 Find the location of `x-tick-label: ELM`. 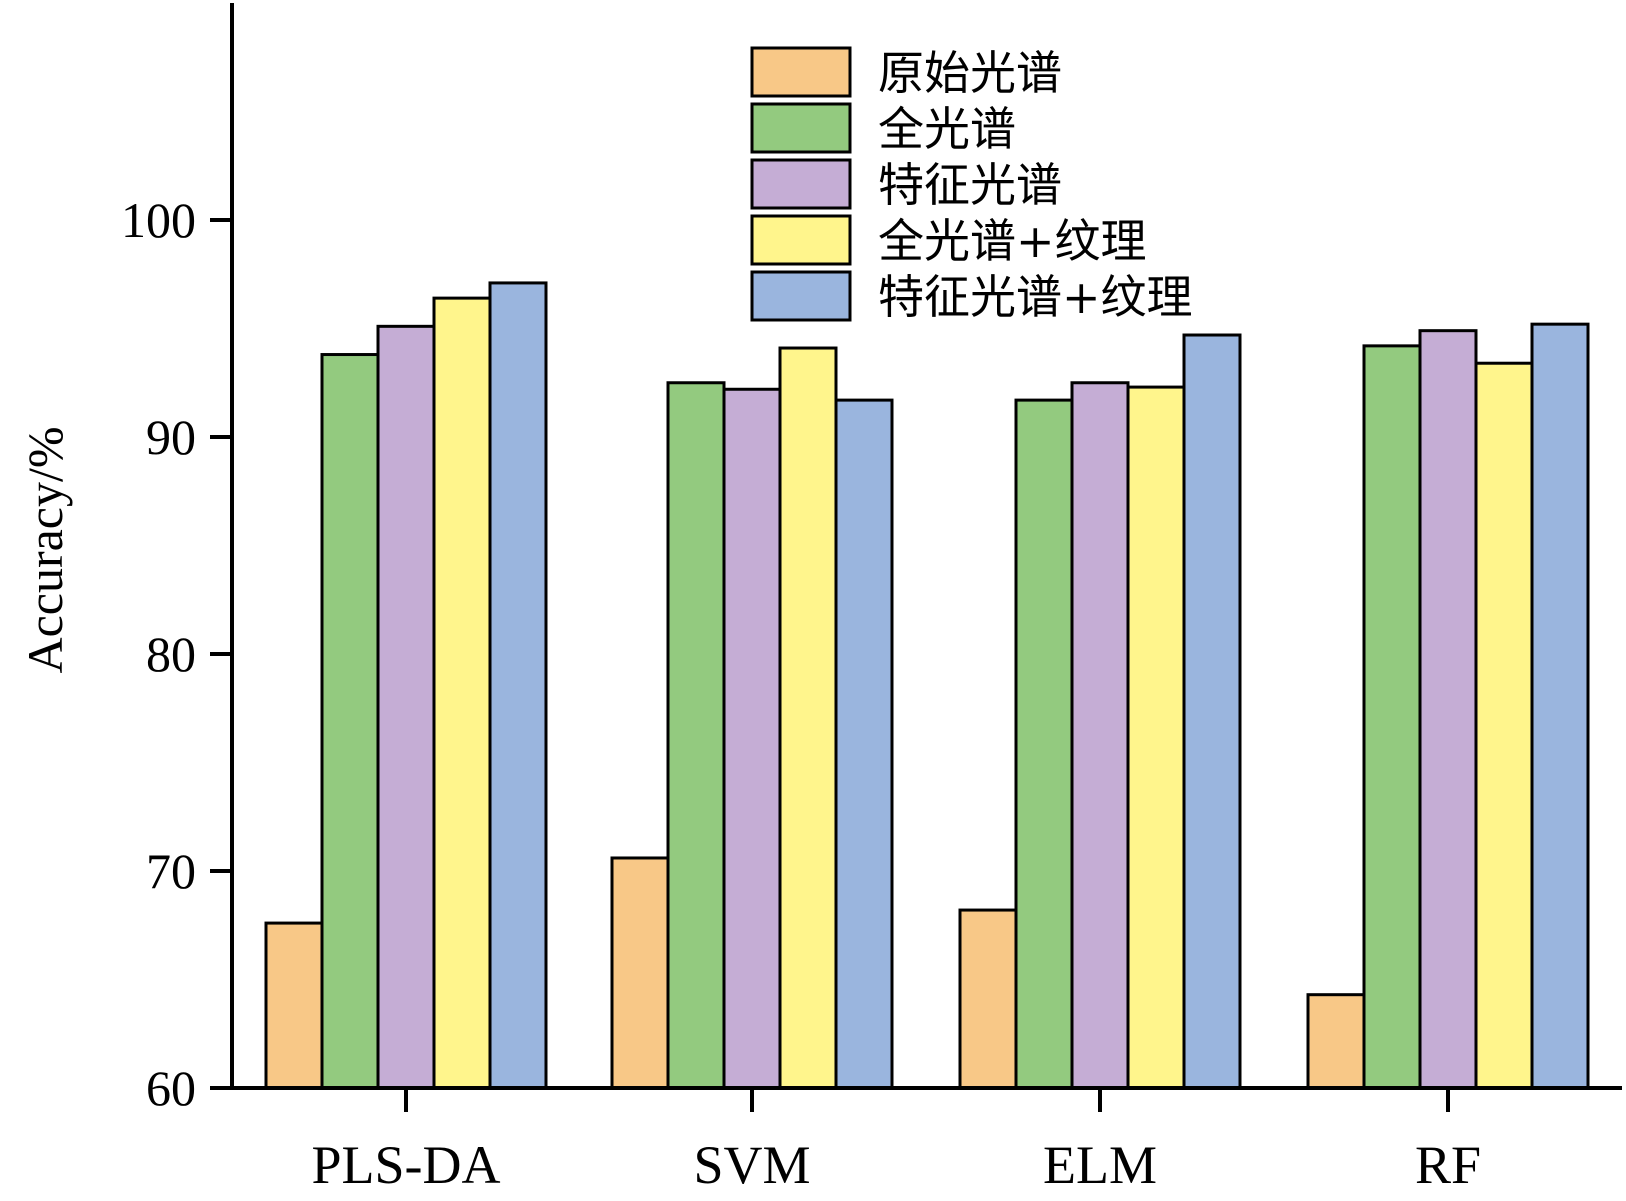

x-tick-label: ELM is located at coordinates (1100, 1165).